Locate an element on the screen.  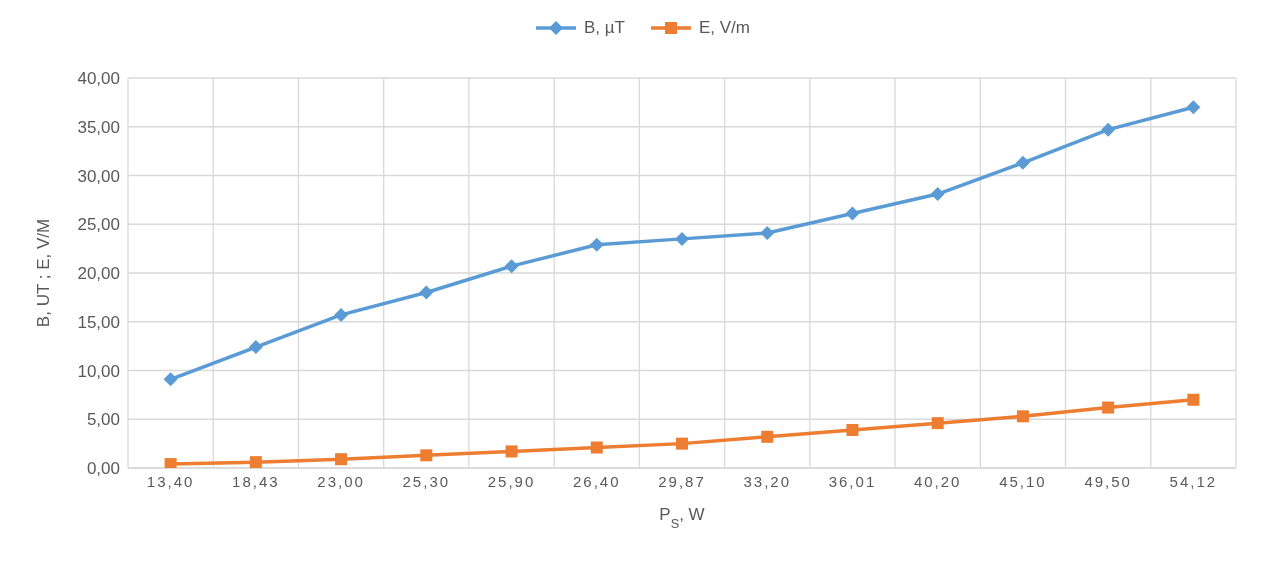
x-tick-label: 36,01 is located at coordinates (852, 481).